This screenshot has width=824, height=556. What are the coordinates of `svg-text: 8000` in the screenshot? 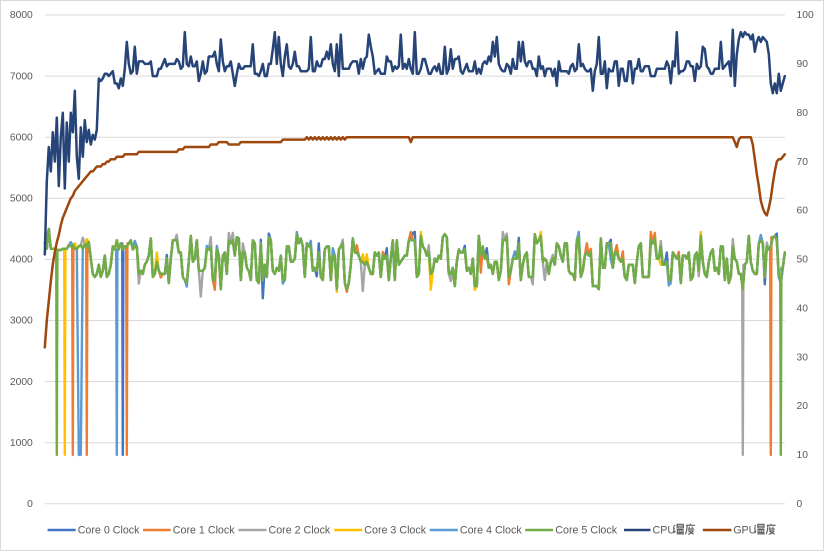 It's located at (21, 15).